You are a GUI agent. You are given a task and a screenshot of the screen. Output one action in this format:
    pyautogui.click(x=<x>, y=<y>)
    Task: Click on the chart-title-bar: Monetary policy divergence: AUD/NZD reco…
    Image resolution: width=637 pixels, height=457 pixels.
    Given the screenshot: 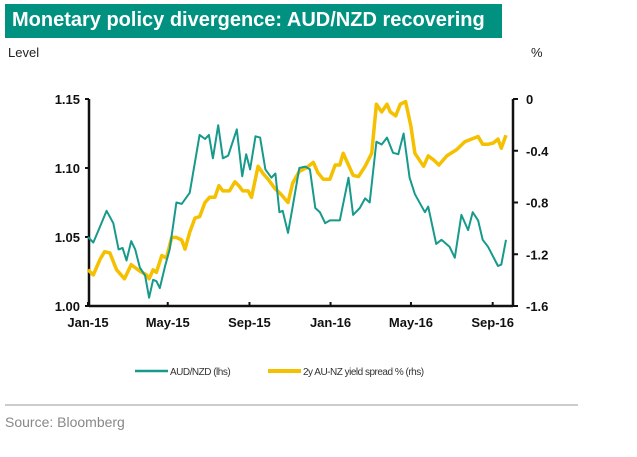 What is the action you would take?
    pyautogui.click(x=253, y=21)
    